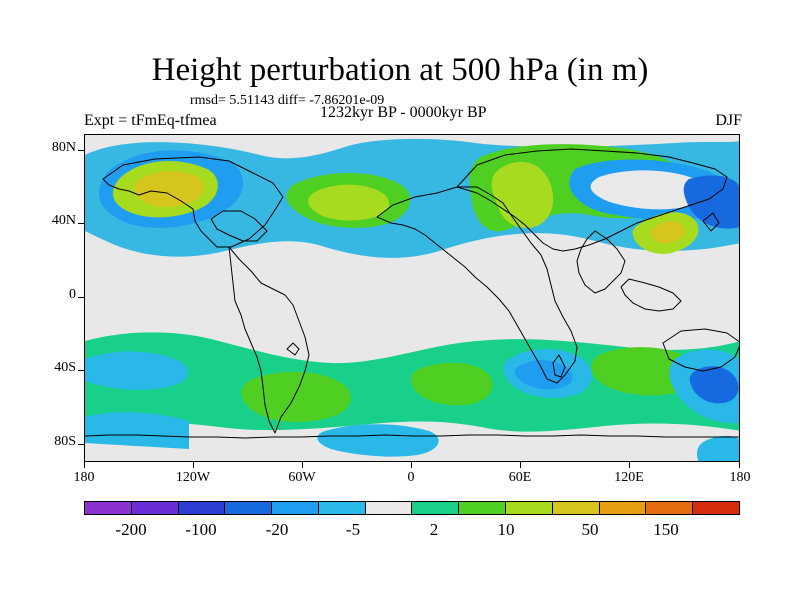 Image resolution: width=800 pixels, height=600 pixels. What do you see at coordinates (711, 222) in the screenshot?
I see `japan-coastline` at bounding box center [711, 222].